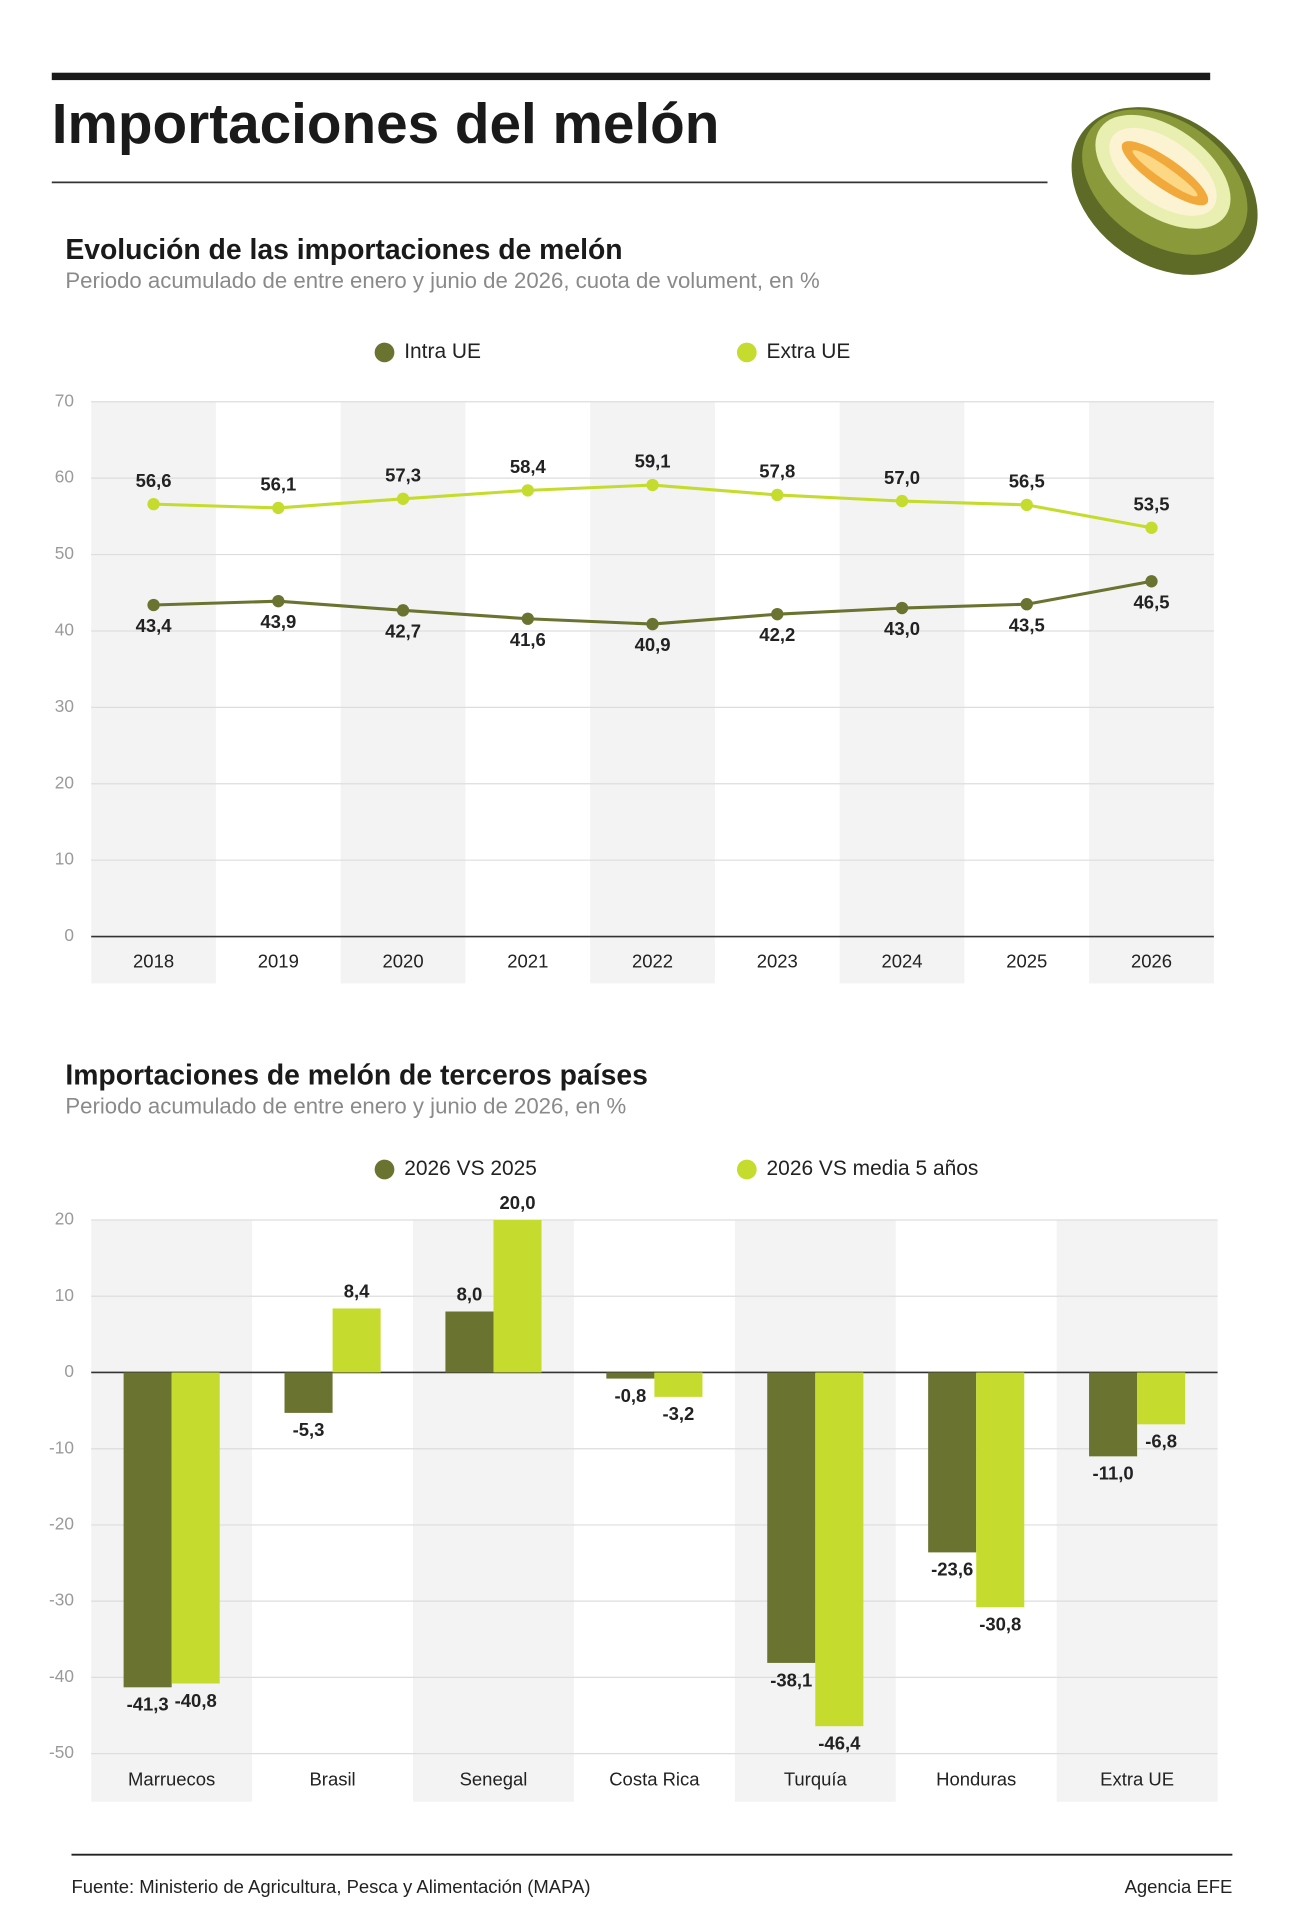 The image size is (1294, 1920). What do you see at coordinates (1164, 191) in the screenshot?
I see `melon-illustration` at bounding box center [1164, 191].